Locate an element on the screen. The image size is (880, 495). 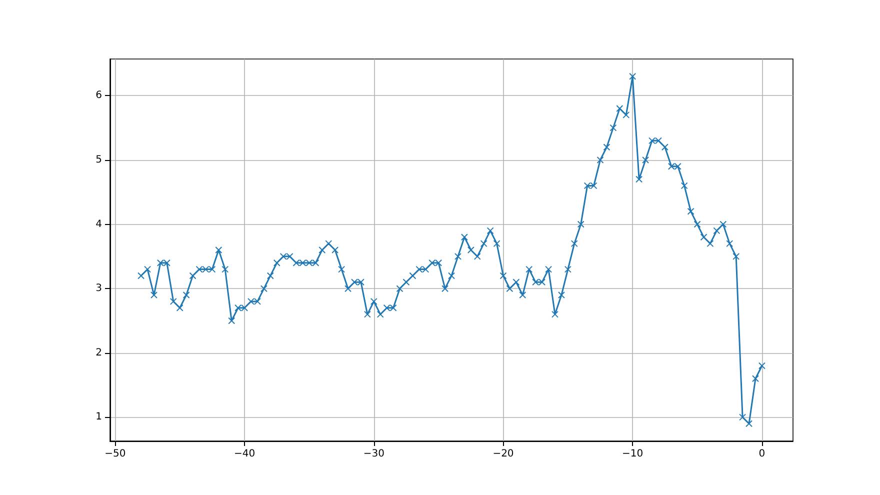
x-tick-label: −40 is located at coordinates (245, 454).